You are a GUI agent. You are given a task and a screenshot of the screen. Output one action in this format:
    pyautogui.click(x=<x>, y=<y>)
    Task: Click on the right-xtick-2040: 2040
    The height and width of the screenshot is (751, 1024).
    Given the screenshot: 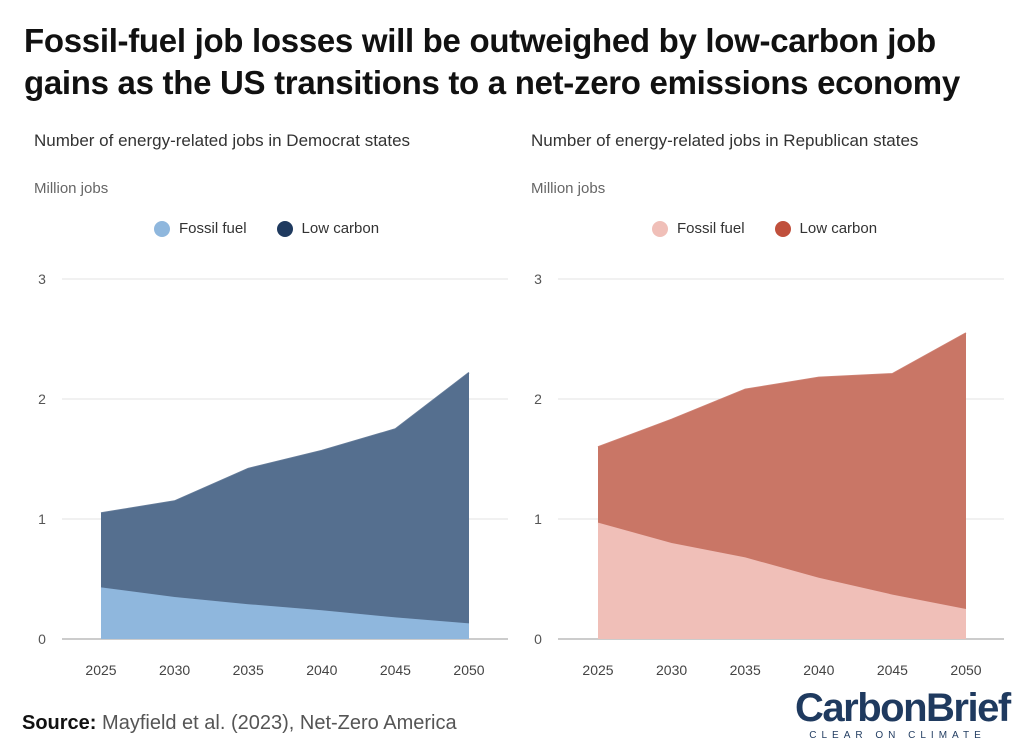 What is the action you would take?
    pyautogui.click(x=818, y=670)
    